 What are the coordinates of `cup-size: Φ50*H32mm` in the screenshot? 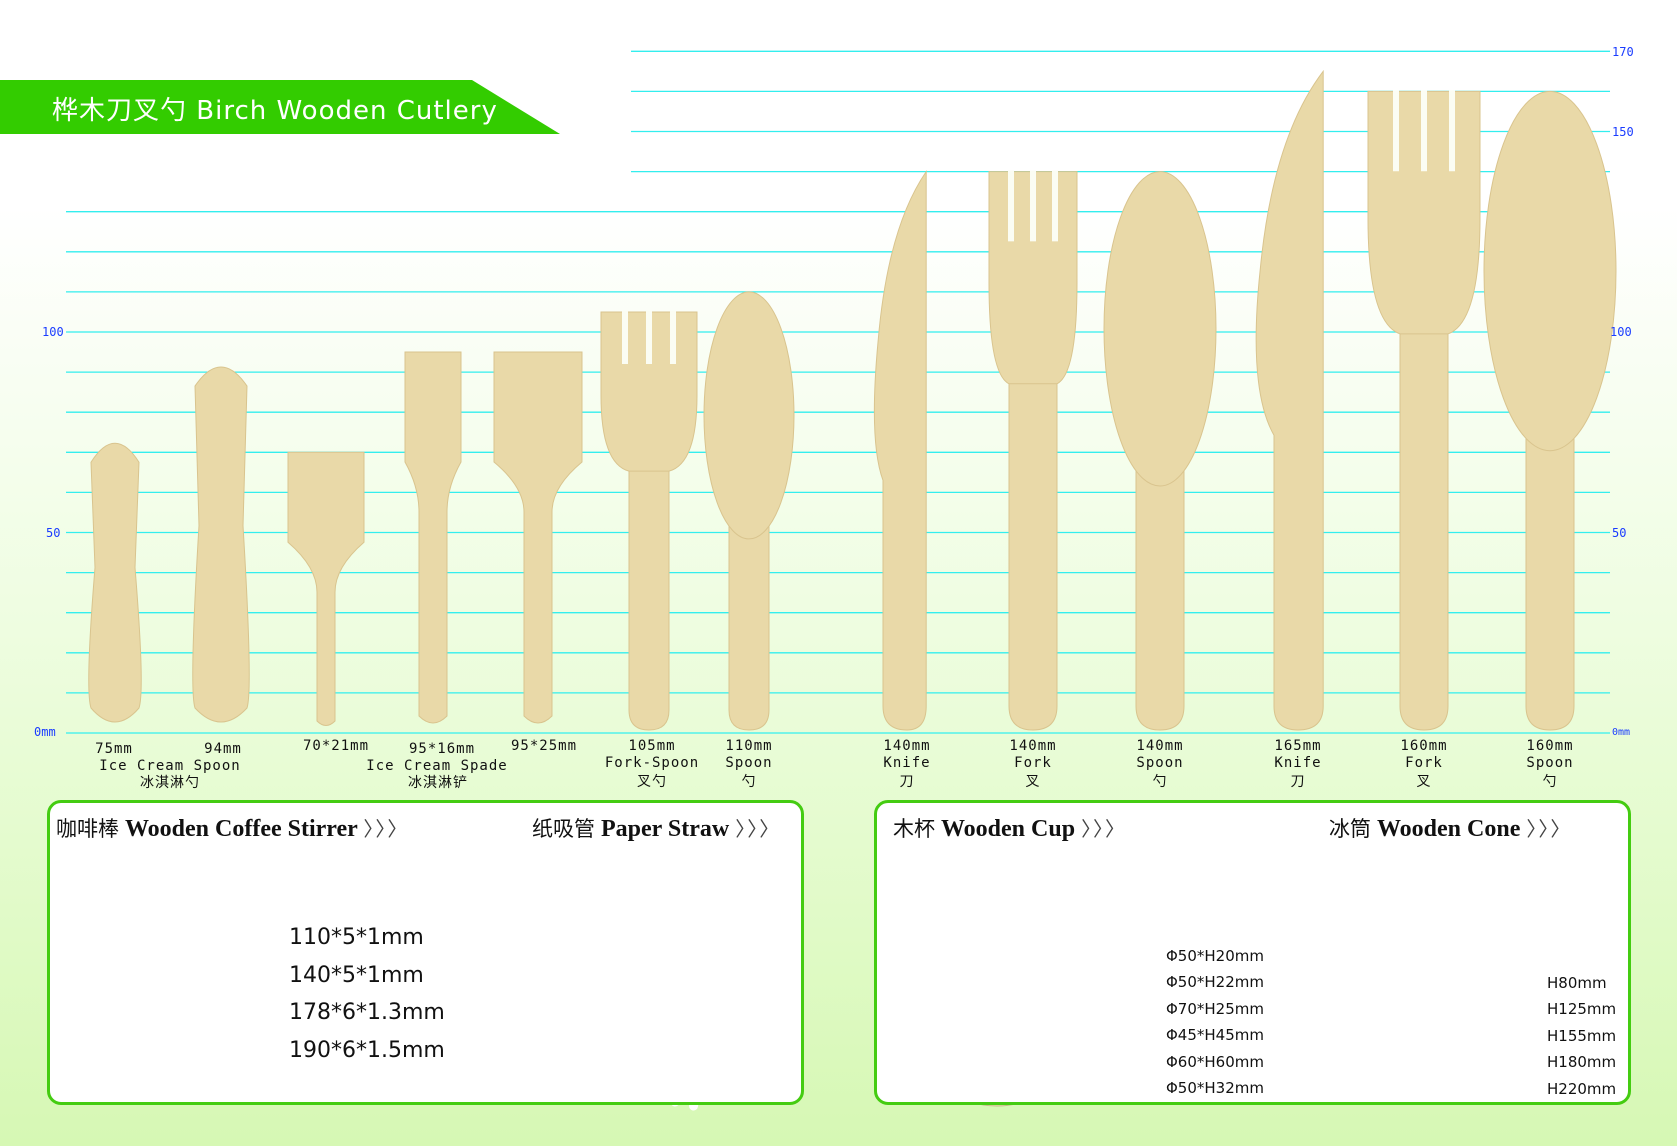 It's located at (1215, 1088).